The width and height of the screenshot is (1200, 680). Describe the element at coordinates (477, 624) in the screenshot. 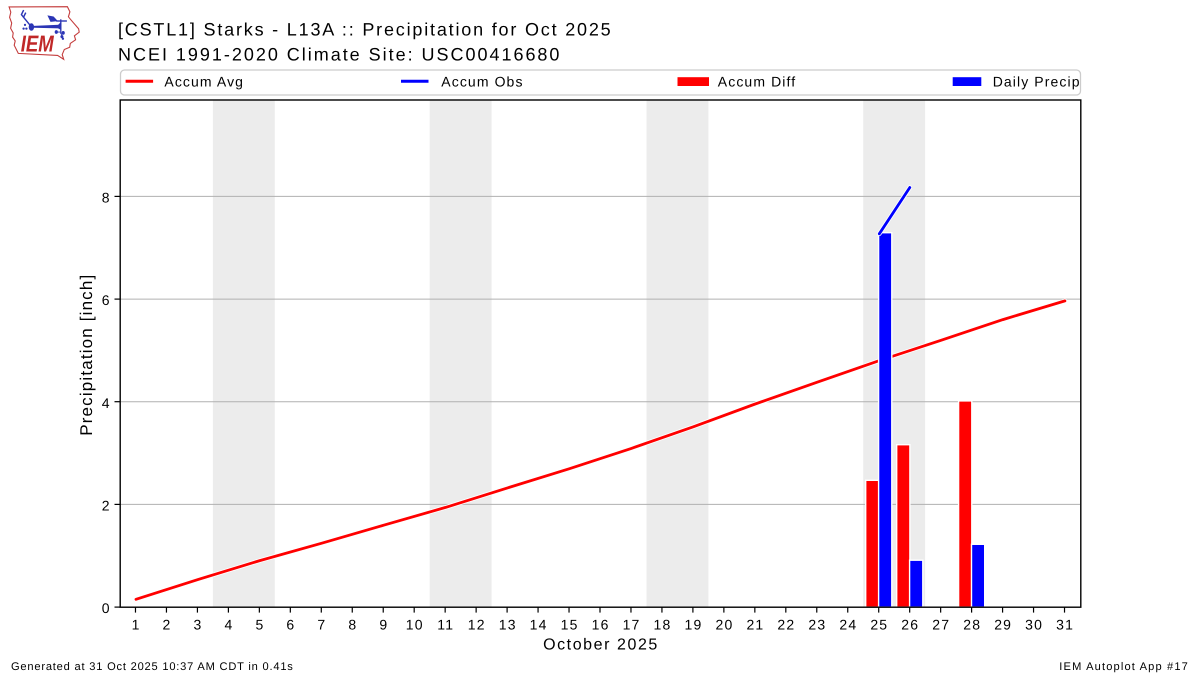

I see `svg-text: 12` at that location.